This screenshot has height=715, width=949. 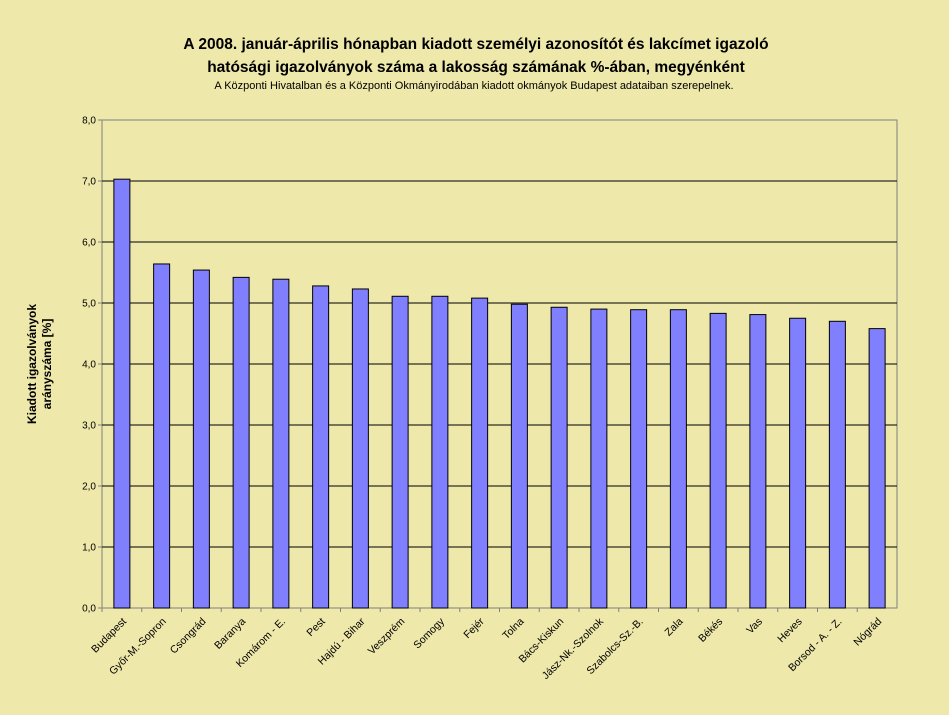 I want to click on x-category-label: Zala, so click(x=674, y=627).